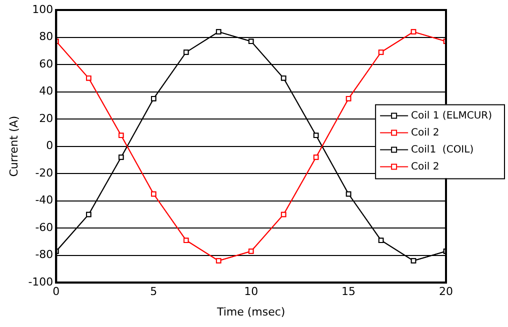 Image resolution: width=508 pixels, height=327 pixels. What do you see at coordinates (44, 200) in the screenshot?
I see `y-tick-label: -40` at bounding box center [44, 200].